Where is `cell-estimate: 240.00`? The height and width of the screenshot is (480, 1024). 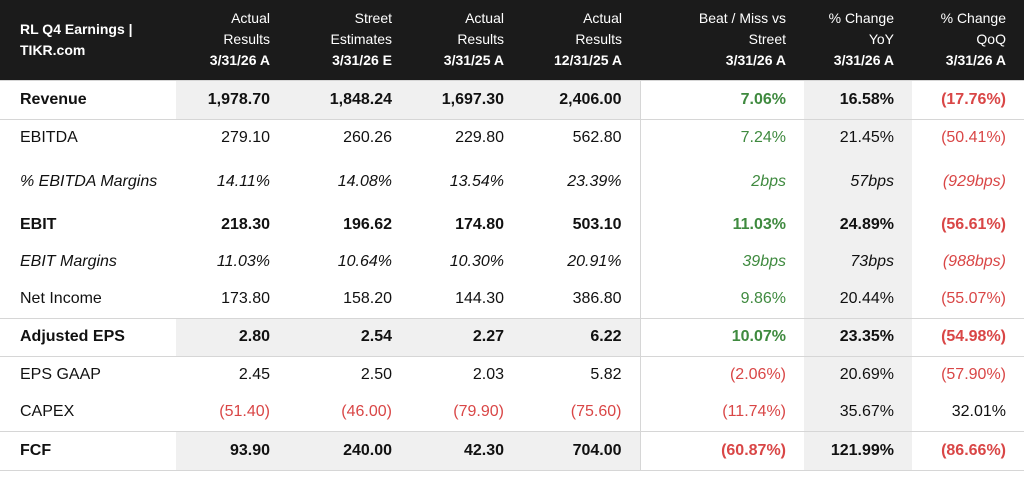 cell-estimate: 240.00 is located at coordinates (349, 450).